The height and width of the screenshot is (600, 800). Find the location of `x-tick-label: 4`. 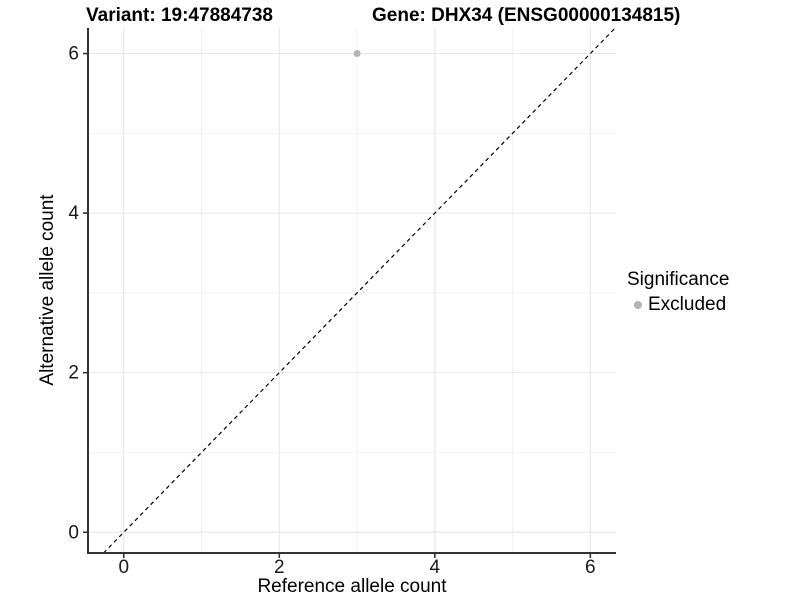

x-tick-label: 4 is located at coordinates (435, 567).